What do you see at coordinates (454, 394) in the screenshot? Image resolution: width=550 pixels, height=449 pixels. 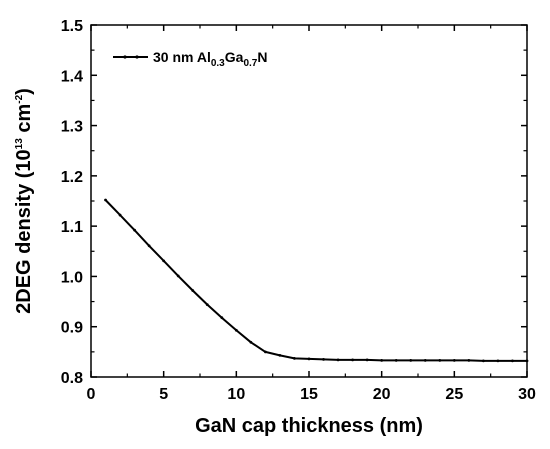 I see `x-tick-label: 25` at bounding box center [454, 394].